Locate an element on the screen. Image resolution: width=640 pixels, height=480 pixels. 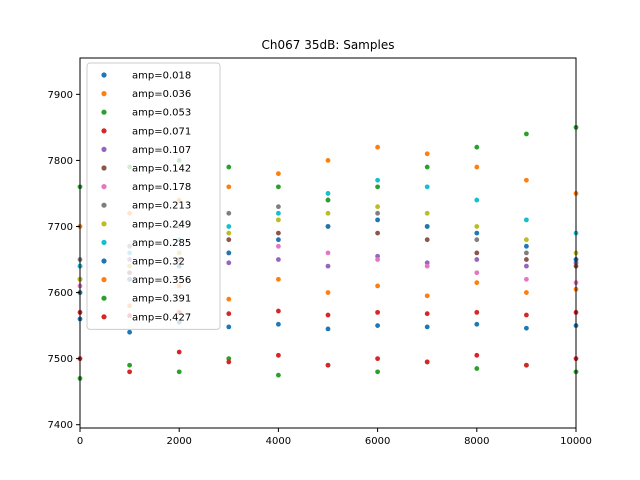
x-tick-label: 0 is located at coordinates (80, 441).